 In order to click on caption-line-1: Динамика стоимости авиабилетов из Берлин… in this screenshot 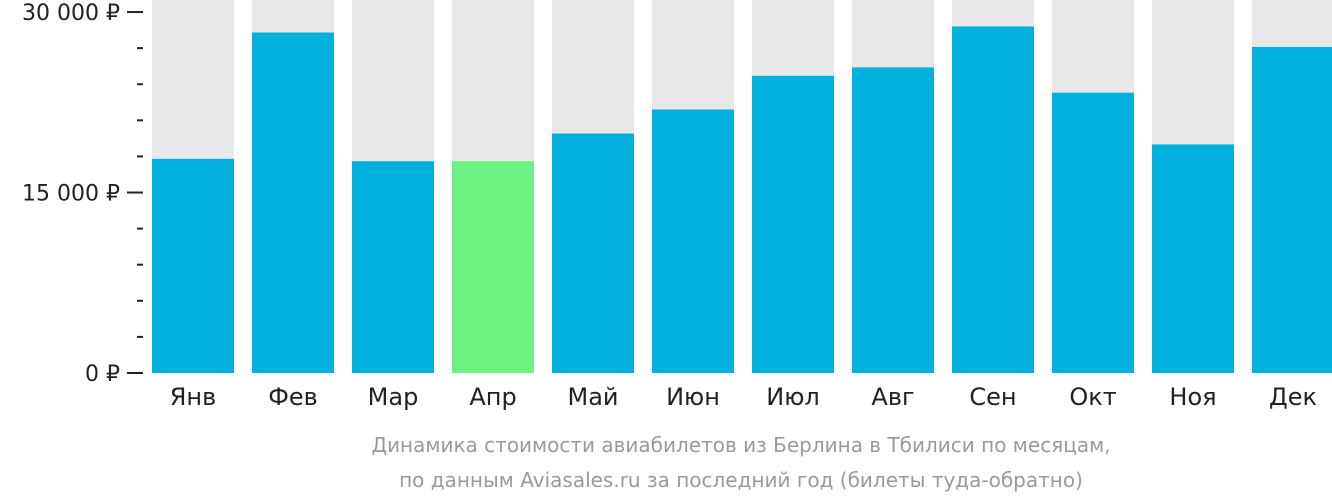, I will do `click(740, 445)`.